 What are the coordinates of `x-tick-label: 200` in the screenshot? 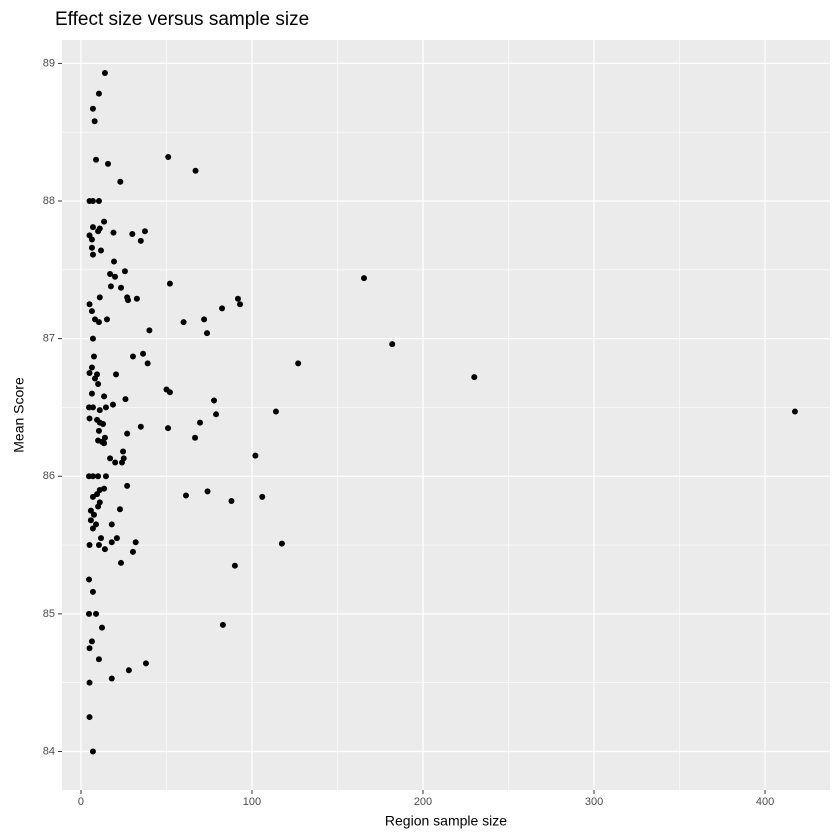 It's located at (423, 802).